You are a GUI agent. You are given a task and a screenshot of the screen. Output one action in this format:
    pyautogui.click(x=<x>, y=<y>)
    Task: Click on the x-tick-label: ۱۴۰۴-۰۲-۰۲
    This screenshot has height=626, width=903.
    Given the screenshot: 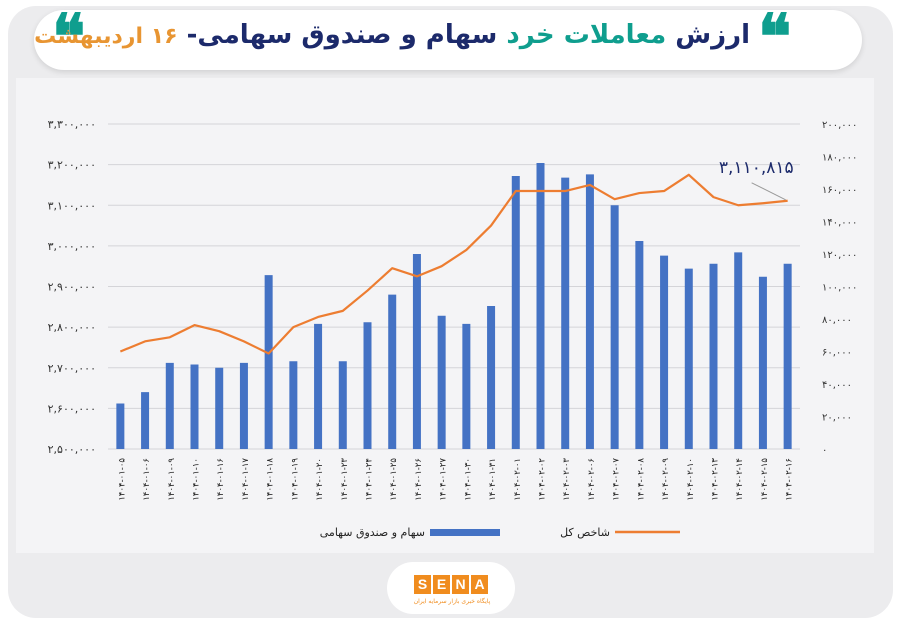 What is the action you would take?
    pyautogui.click(x=543, y=479)
    